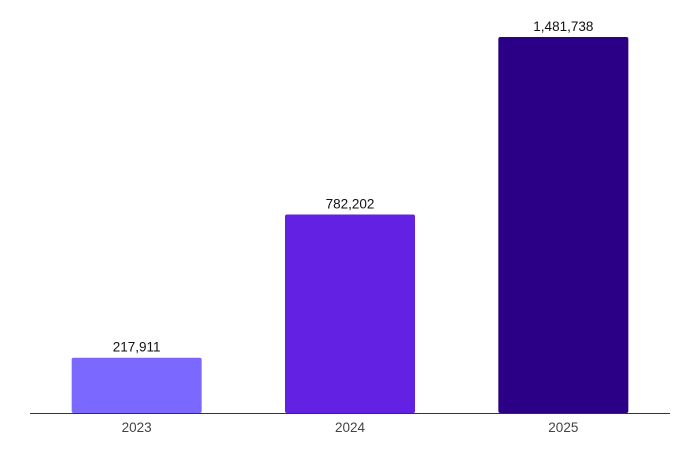  What do you see at coordinates (137, 347) in the screenshot?
I see `value-label-2023: 217,911` at bounding box center [137, 347].